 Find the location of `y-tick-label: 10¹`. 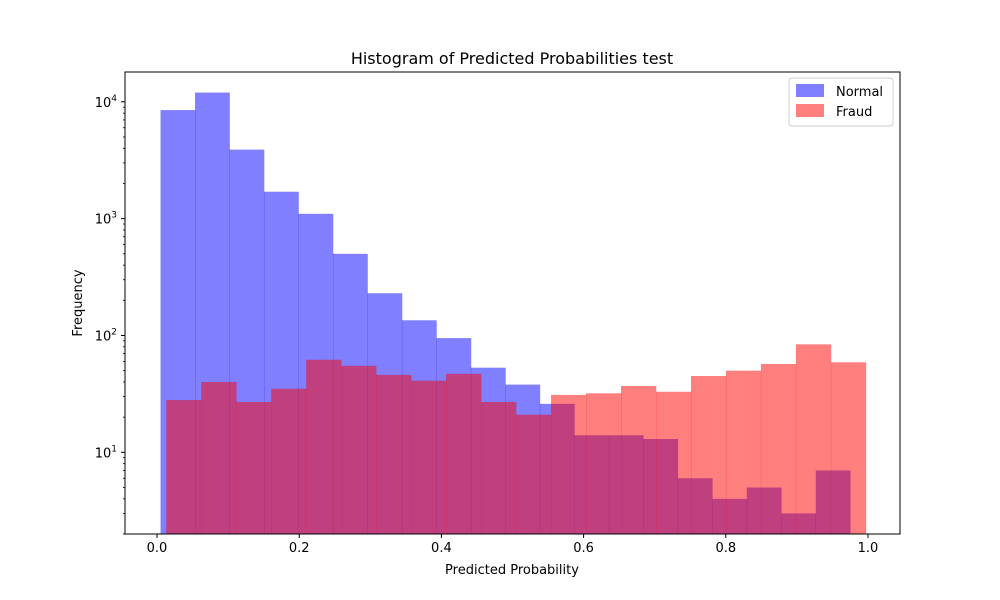

y-tick-label: 10¹ is located at coordinates (106, 452).